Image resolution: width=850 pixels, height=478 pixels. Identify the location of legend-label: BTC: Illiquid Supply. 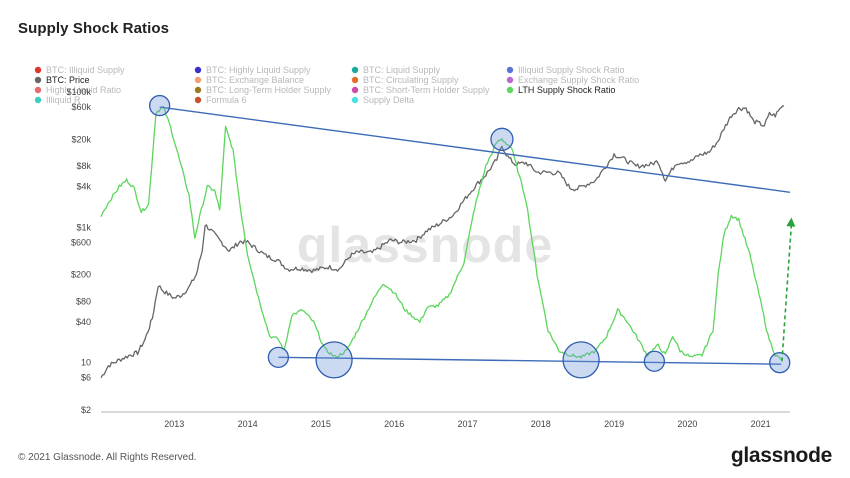
(85, 70).